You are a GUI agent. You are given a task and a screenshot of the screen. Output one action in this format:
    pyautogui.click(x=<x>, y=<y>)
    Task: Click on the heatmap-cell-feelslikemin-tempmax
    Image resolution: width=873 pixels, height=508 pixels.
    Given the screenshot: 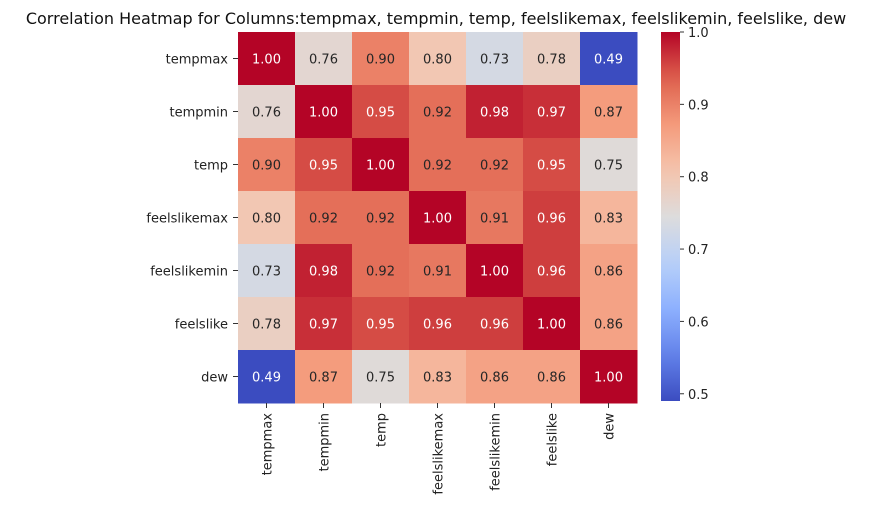 What is the action you would take?
    pyautogui.click(x=267, y=271)
    